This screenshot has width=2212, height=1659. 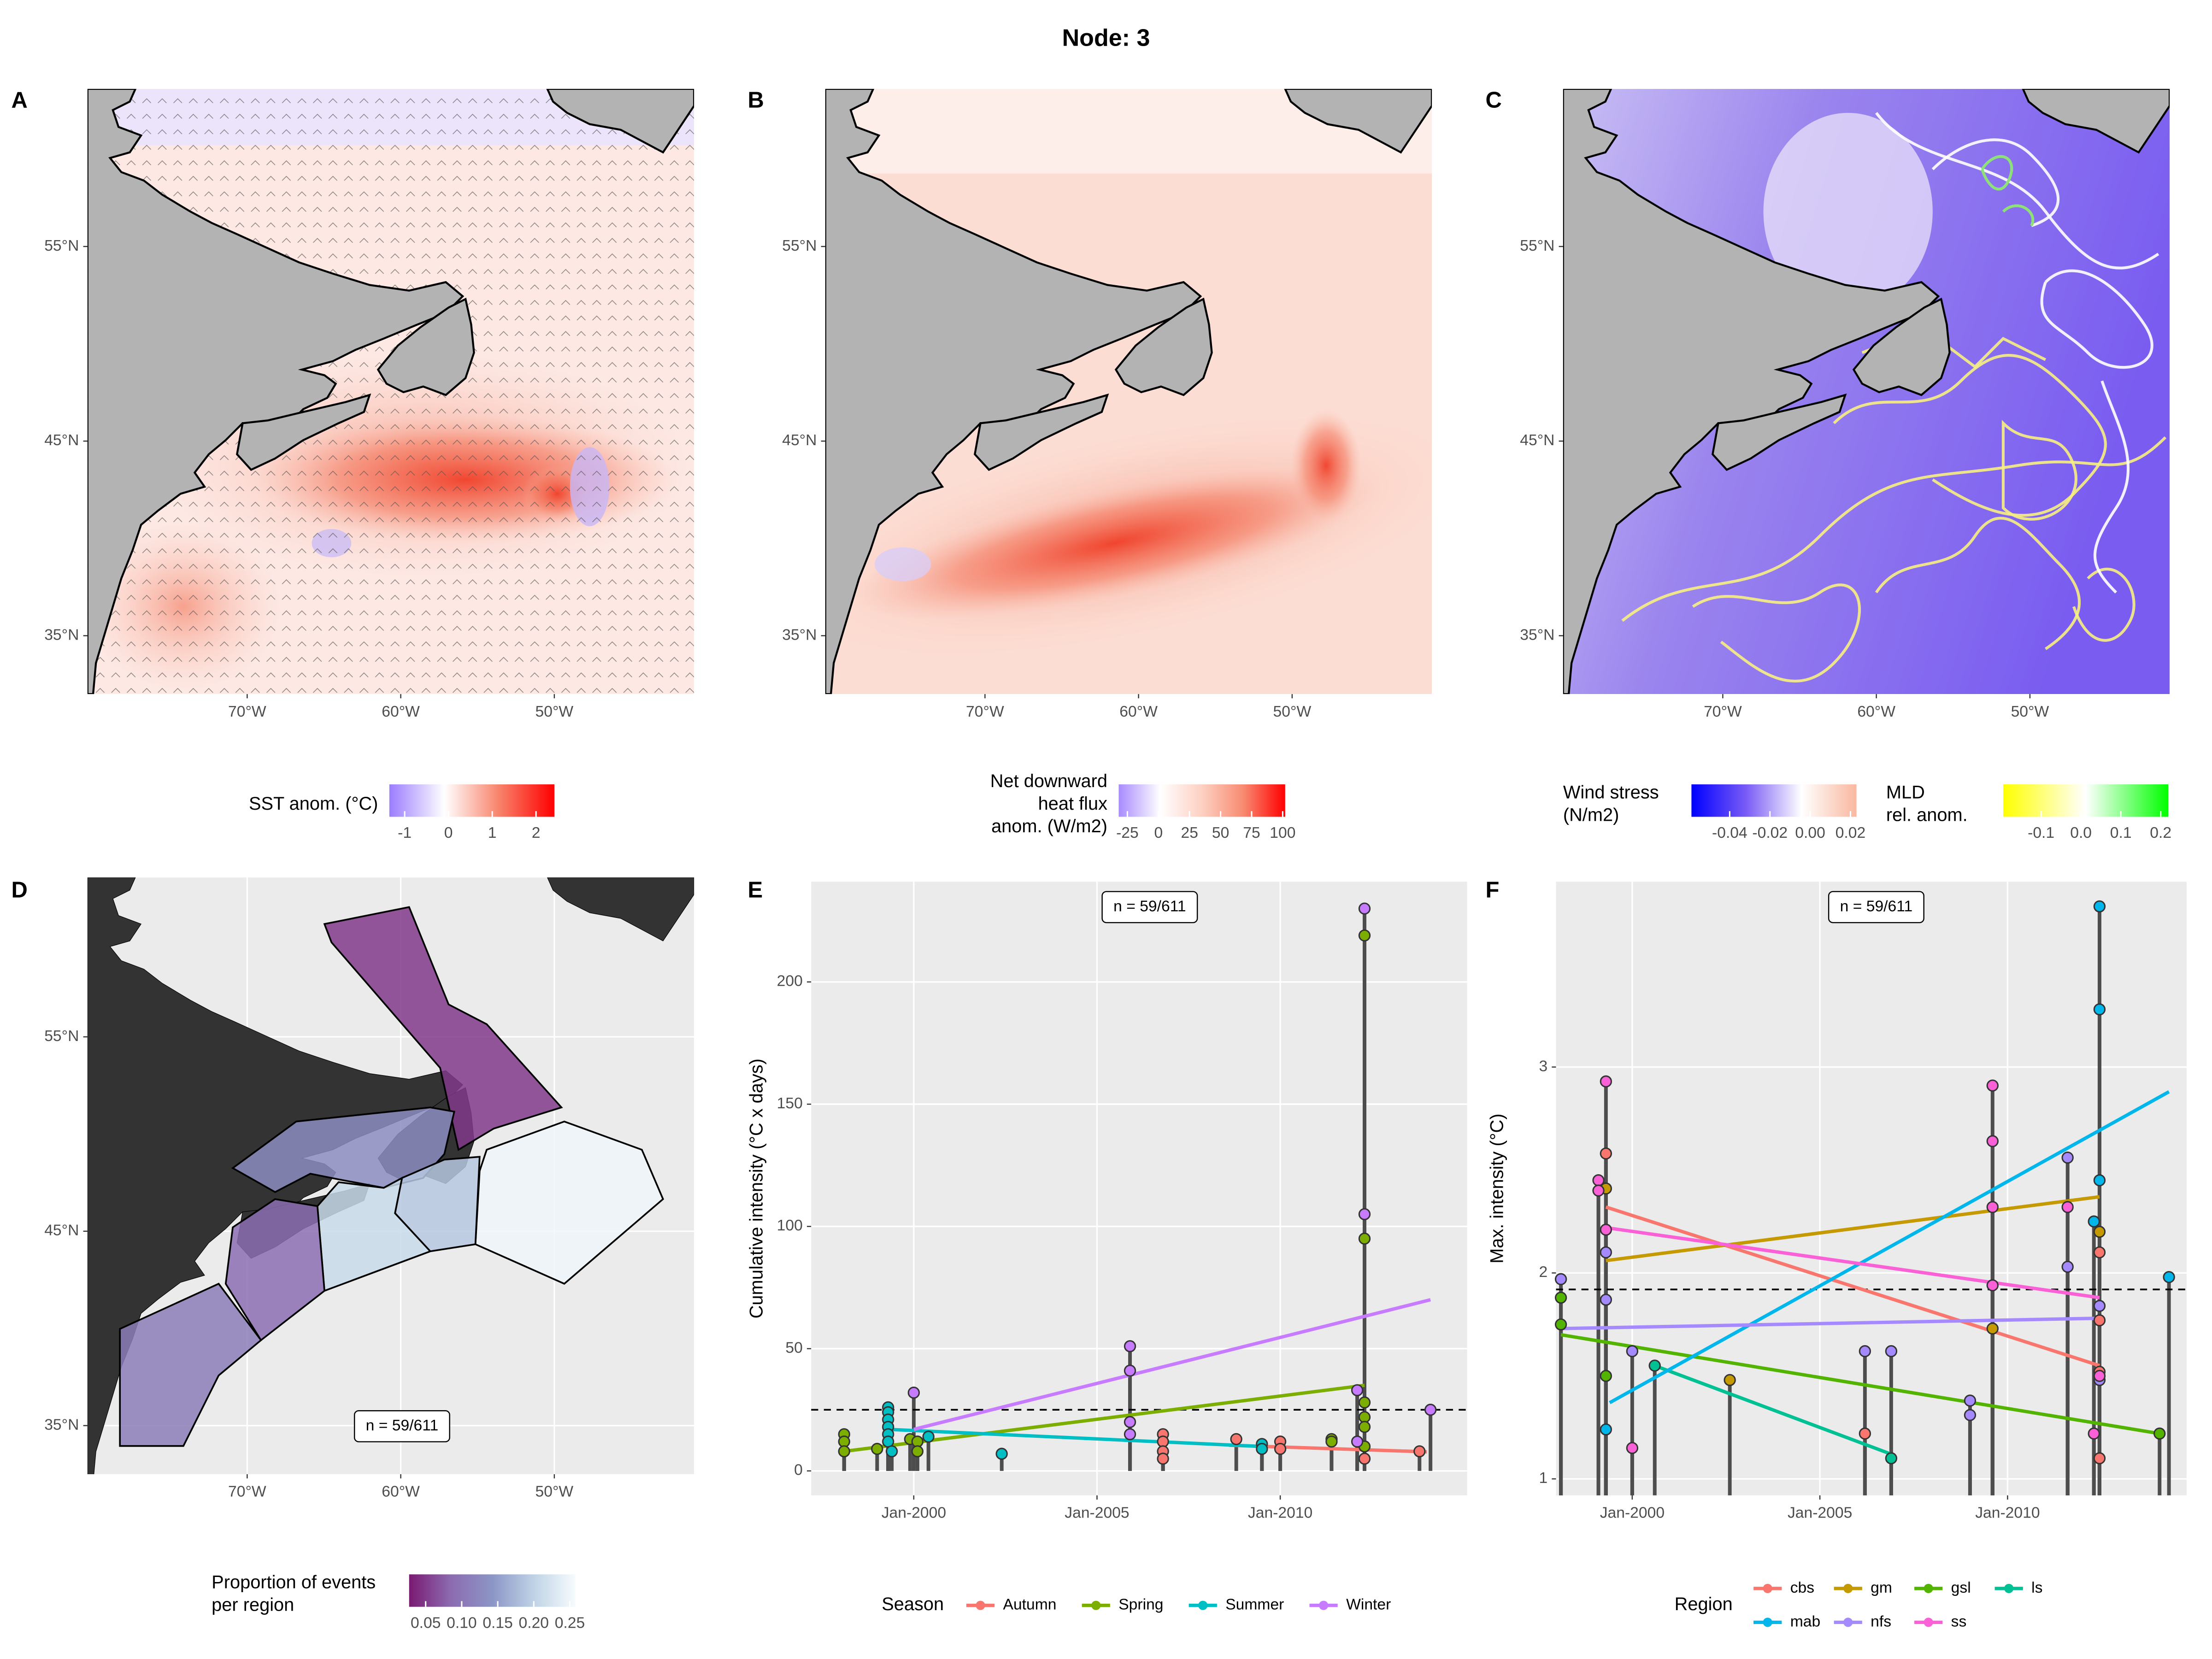 I want to click on colorbar-tick-label: -0.1, so click(x=2041, y=832).